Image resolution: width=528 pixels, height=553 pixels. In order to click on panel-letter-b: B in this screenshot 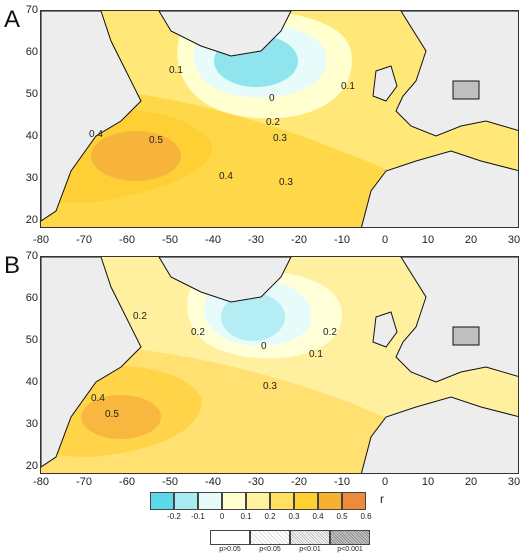, I will do `click(12, 265)`.